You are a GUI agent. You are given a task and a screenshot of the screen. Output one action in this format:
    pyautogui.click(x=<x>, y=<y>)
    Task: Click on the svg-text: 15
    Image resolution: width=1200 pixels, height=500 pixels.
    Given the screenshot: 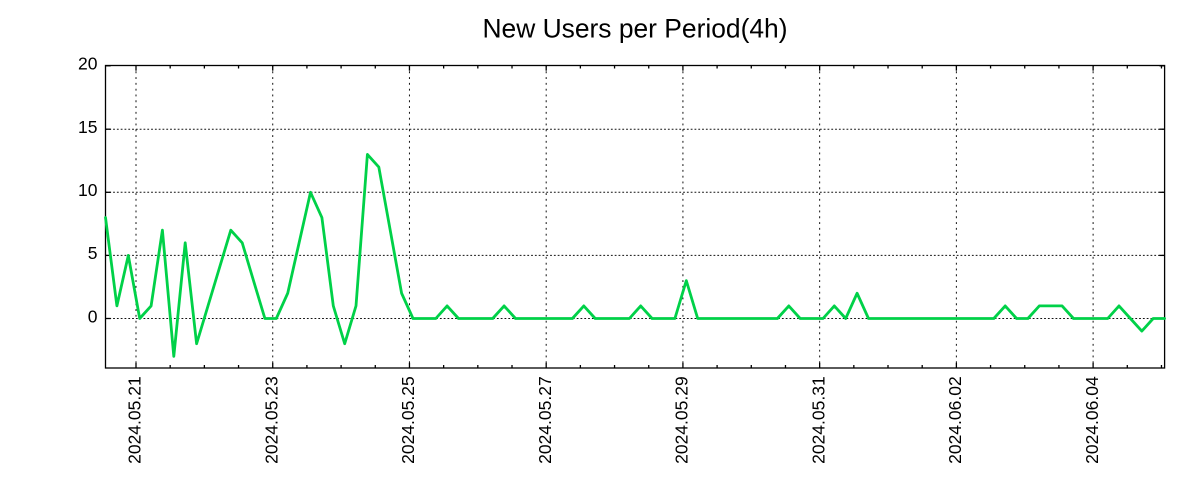 What is the action you would take?
    pyautogui.click(x=87, y=127)
    